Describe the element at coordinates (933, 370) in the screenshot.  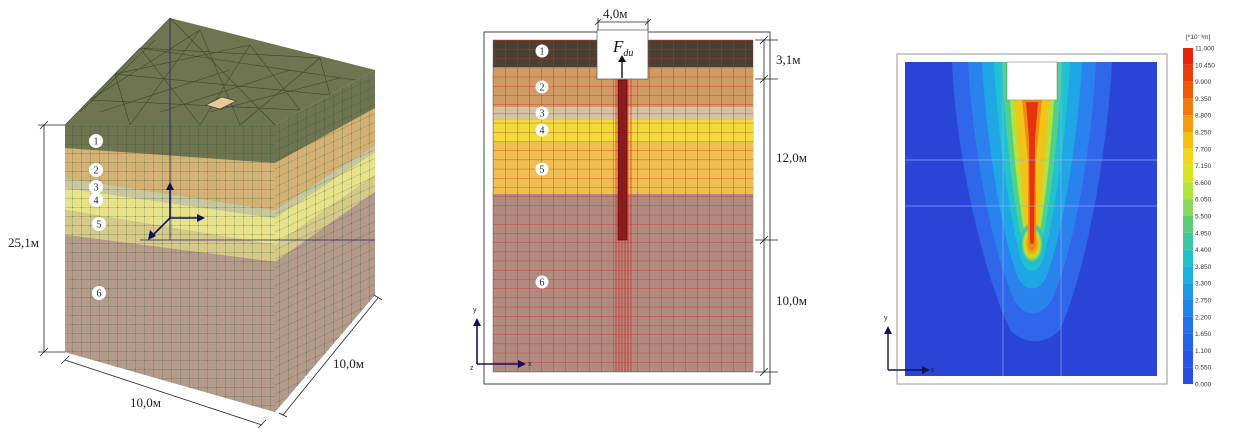
I see `axis-x-contour: x` at that location.